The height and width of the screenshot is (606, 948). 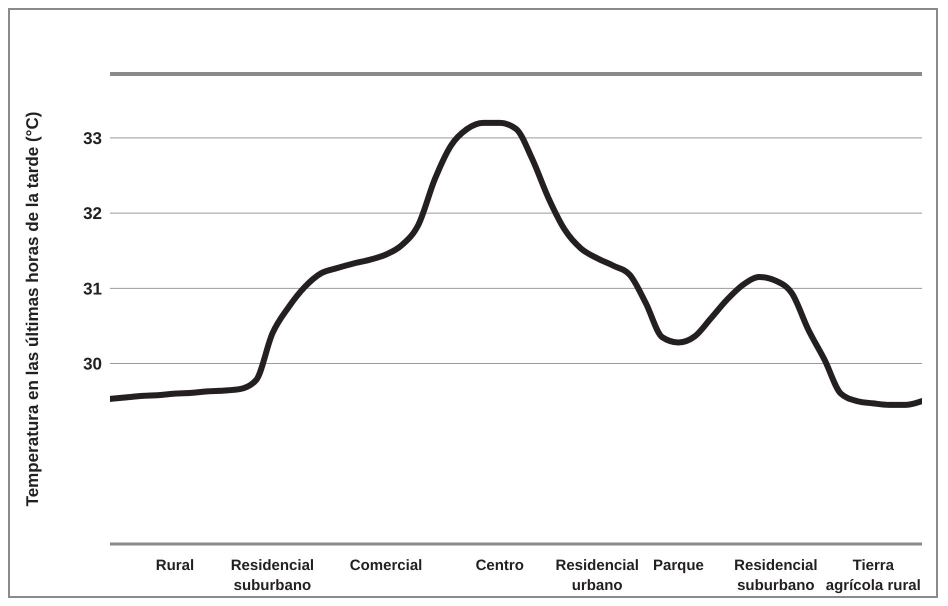 What do you see at coordinates (92, 214) in the screenshot?
I see `y-tick-label: 32` at bounding box center [92, 214].